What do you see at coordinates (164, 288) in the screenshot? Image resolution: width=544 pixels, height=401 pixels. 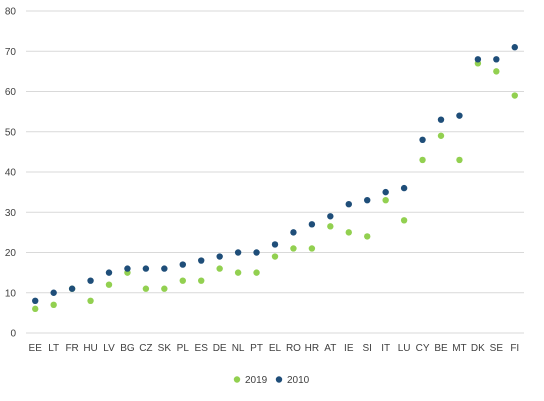 I see `point-2019-SK` at bounding box center [164, 288].